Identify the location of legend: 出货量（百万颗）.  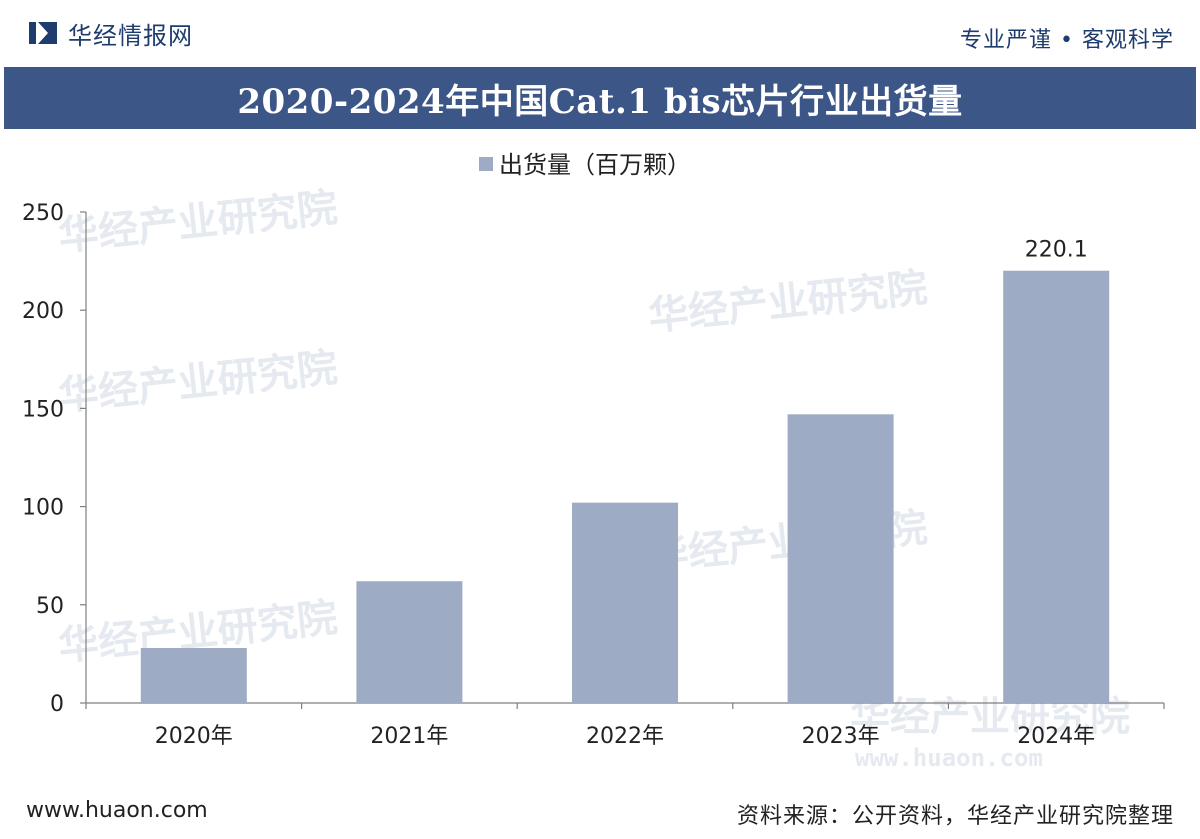
(585, 165).